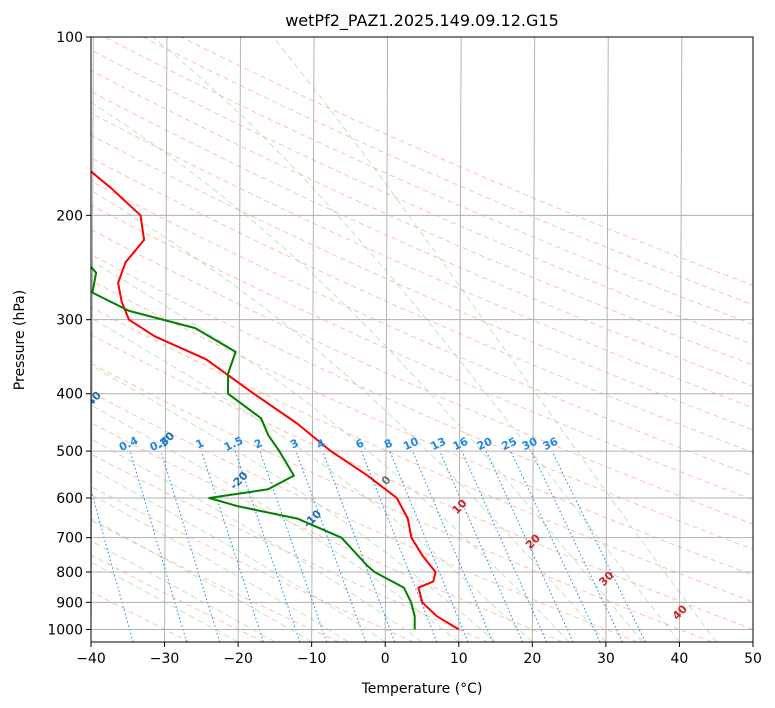 This screenshot has height=708, width=775. What do you see at coordinates (238, 659) in the screenshot?
I see `x-tick-label: −20` at bounding box center [238, 659].